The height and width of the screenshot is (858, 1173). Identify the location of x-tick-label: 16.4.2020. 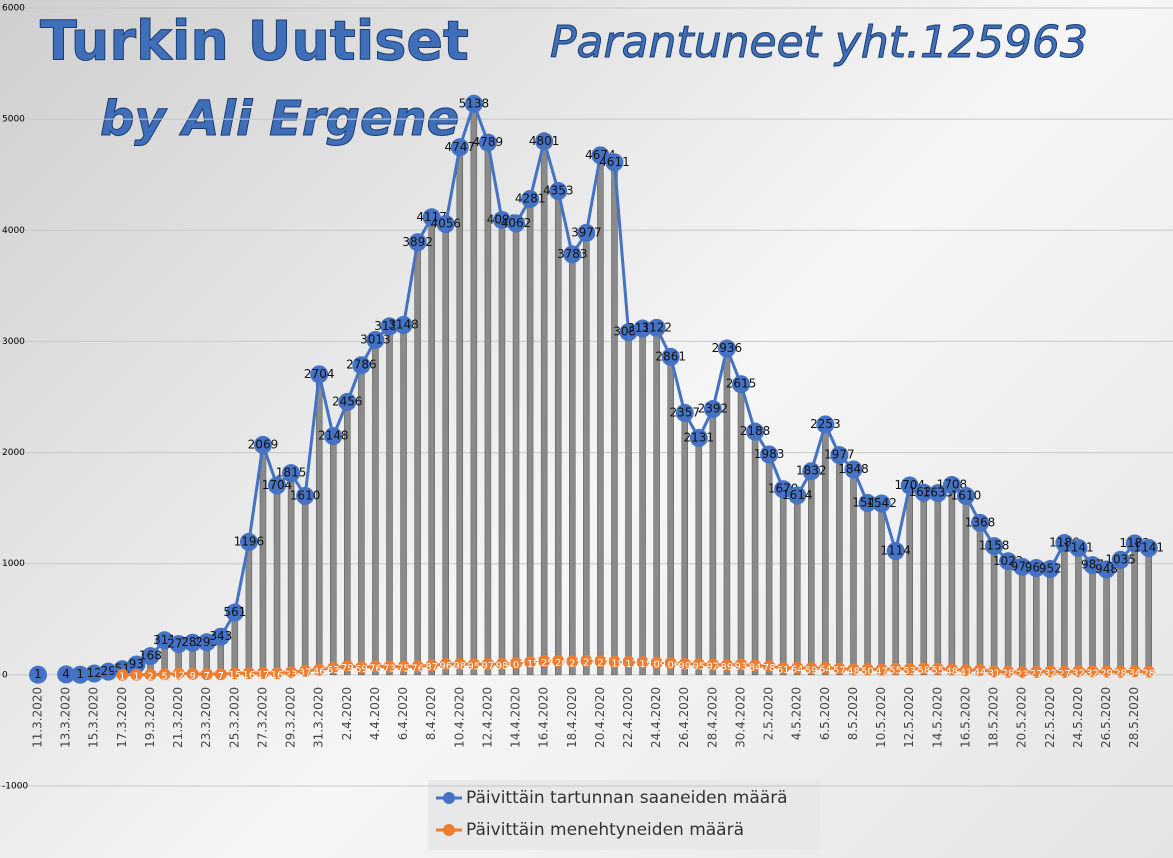
(544, 717).